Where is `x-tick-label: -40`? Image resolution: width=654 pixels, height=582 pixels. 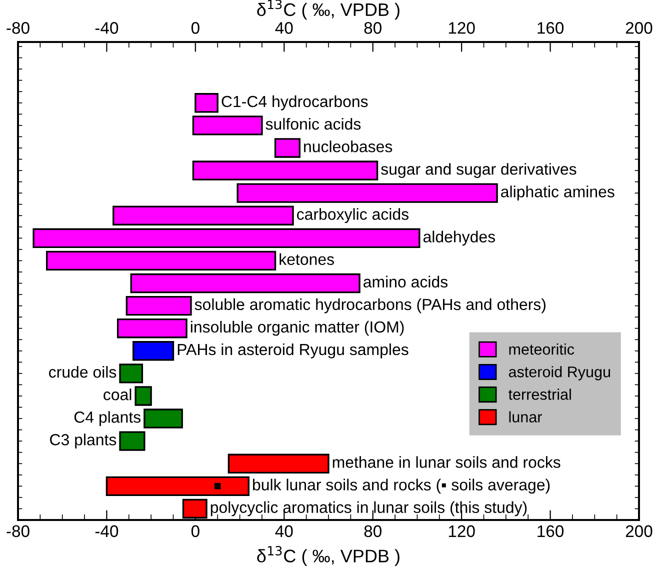 x-tick-label: -40 is located at coordinates (106, 531).